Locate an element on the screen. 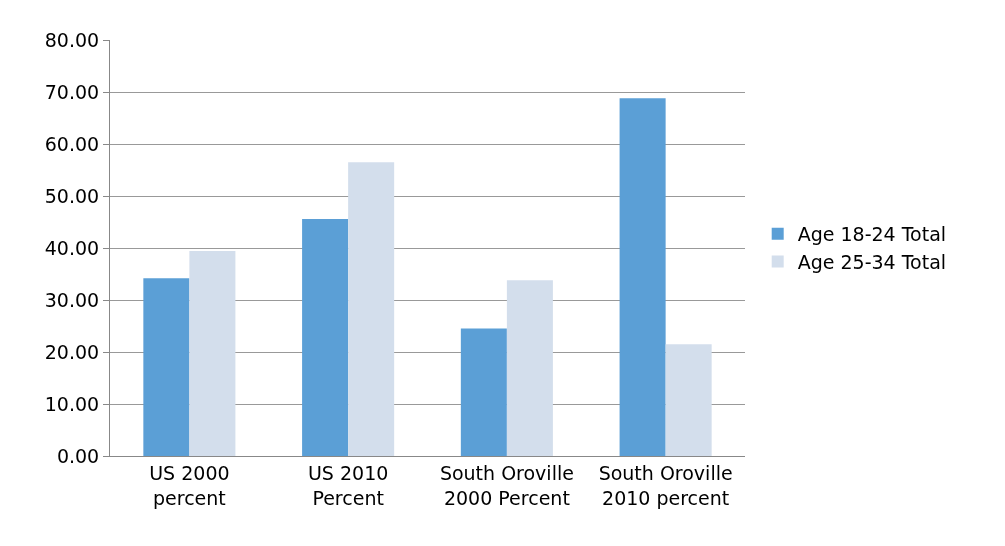 The image size is (1005, 546). y-tick-label: 50.00 is located at coordinates (72, 195).